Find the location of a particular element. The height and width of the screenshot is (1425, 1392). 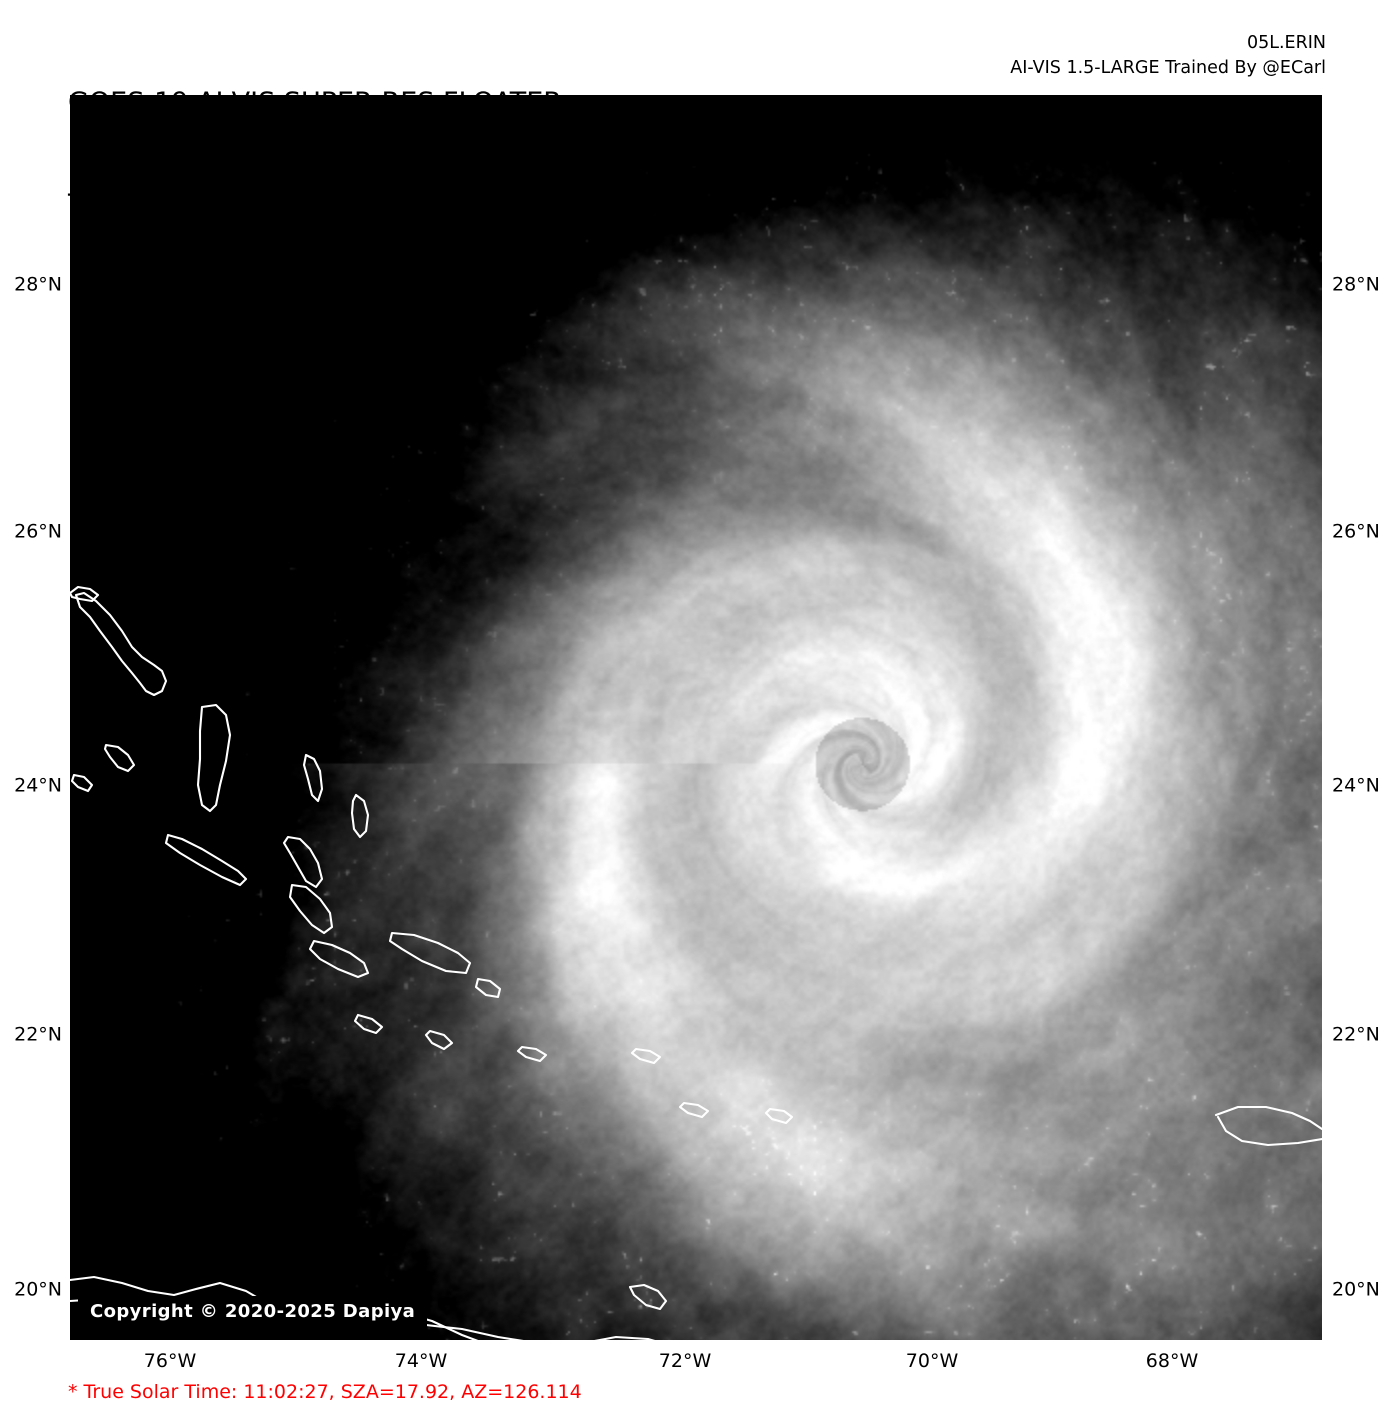

coast-bimini is located at coordinates (82, 783).